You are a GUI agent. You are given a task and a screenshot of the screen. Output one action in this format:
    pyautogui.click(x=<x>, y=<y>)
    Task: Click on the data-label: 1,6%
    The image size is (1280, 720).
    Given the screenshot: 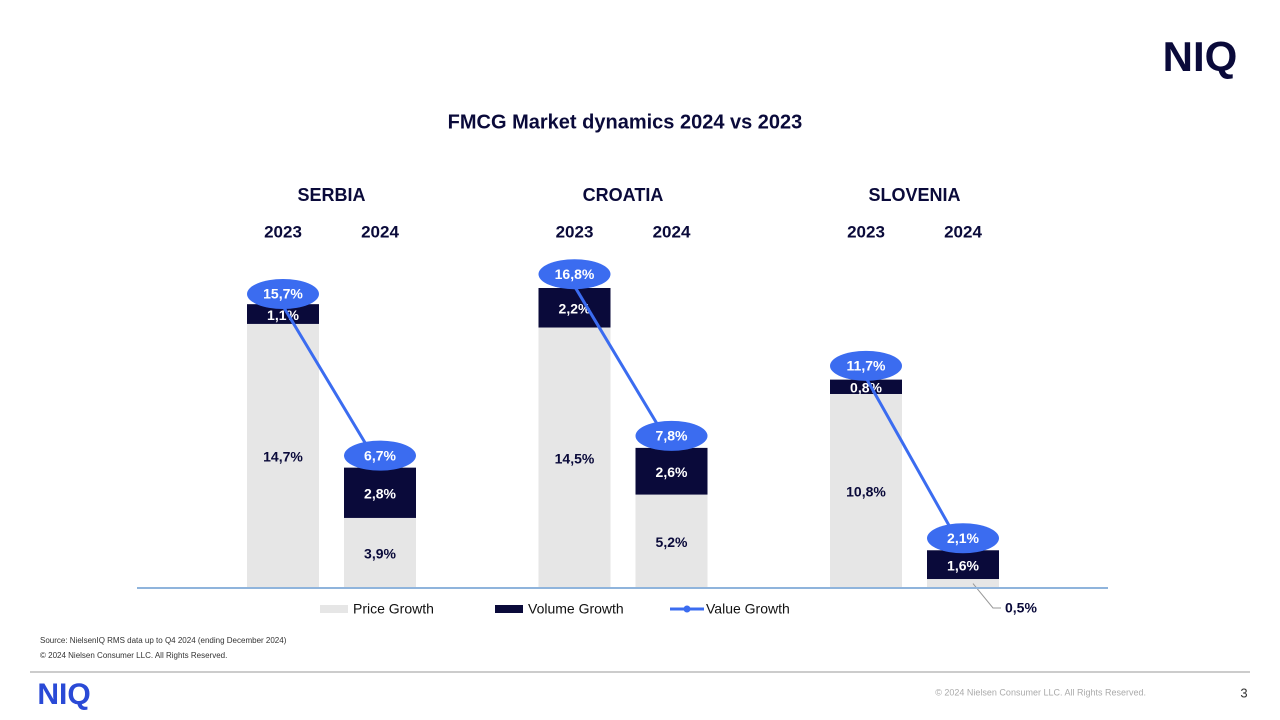 What is the action you would take?
    pyautogui.click(x=963, y=565)
    